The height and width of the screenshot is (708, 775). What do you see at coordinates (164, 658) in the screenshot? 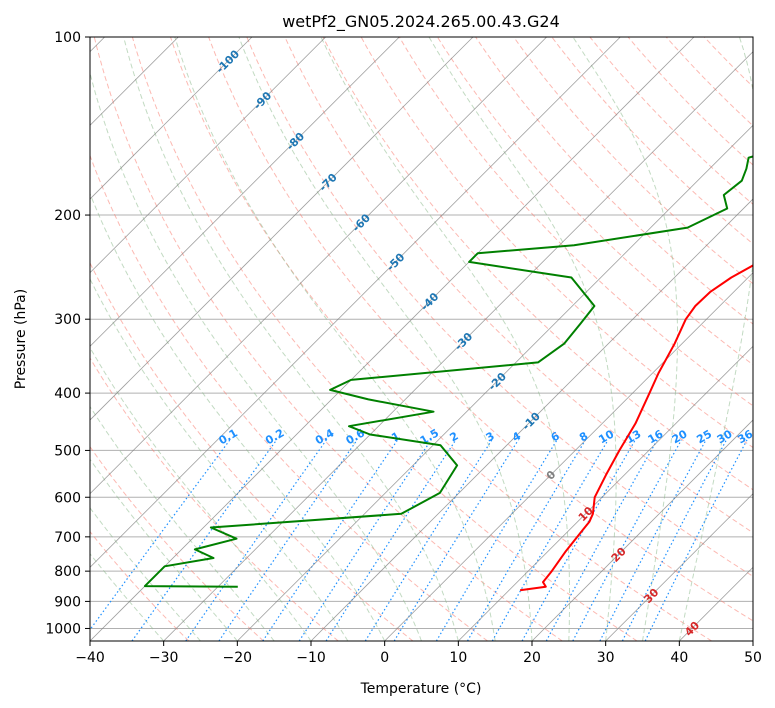
I see `x-tick-label: −30` at bounding box center [164, 658].